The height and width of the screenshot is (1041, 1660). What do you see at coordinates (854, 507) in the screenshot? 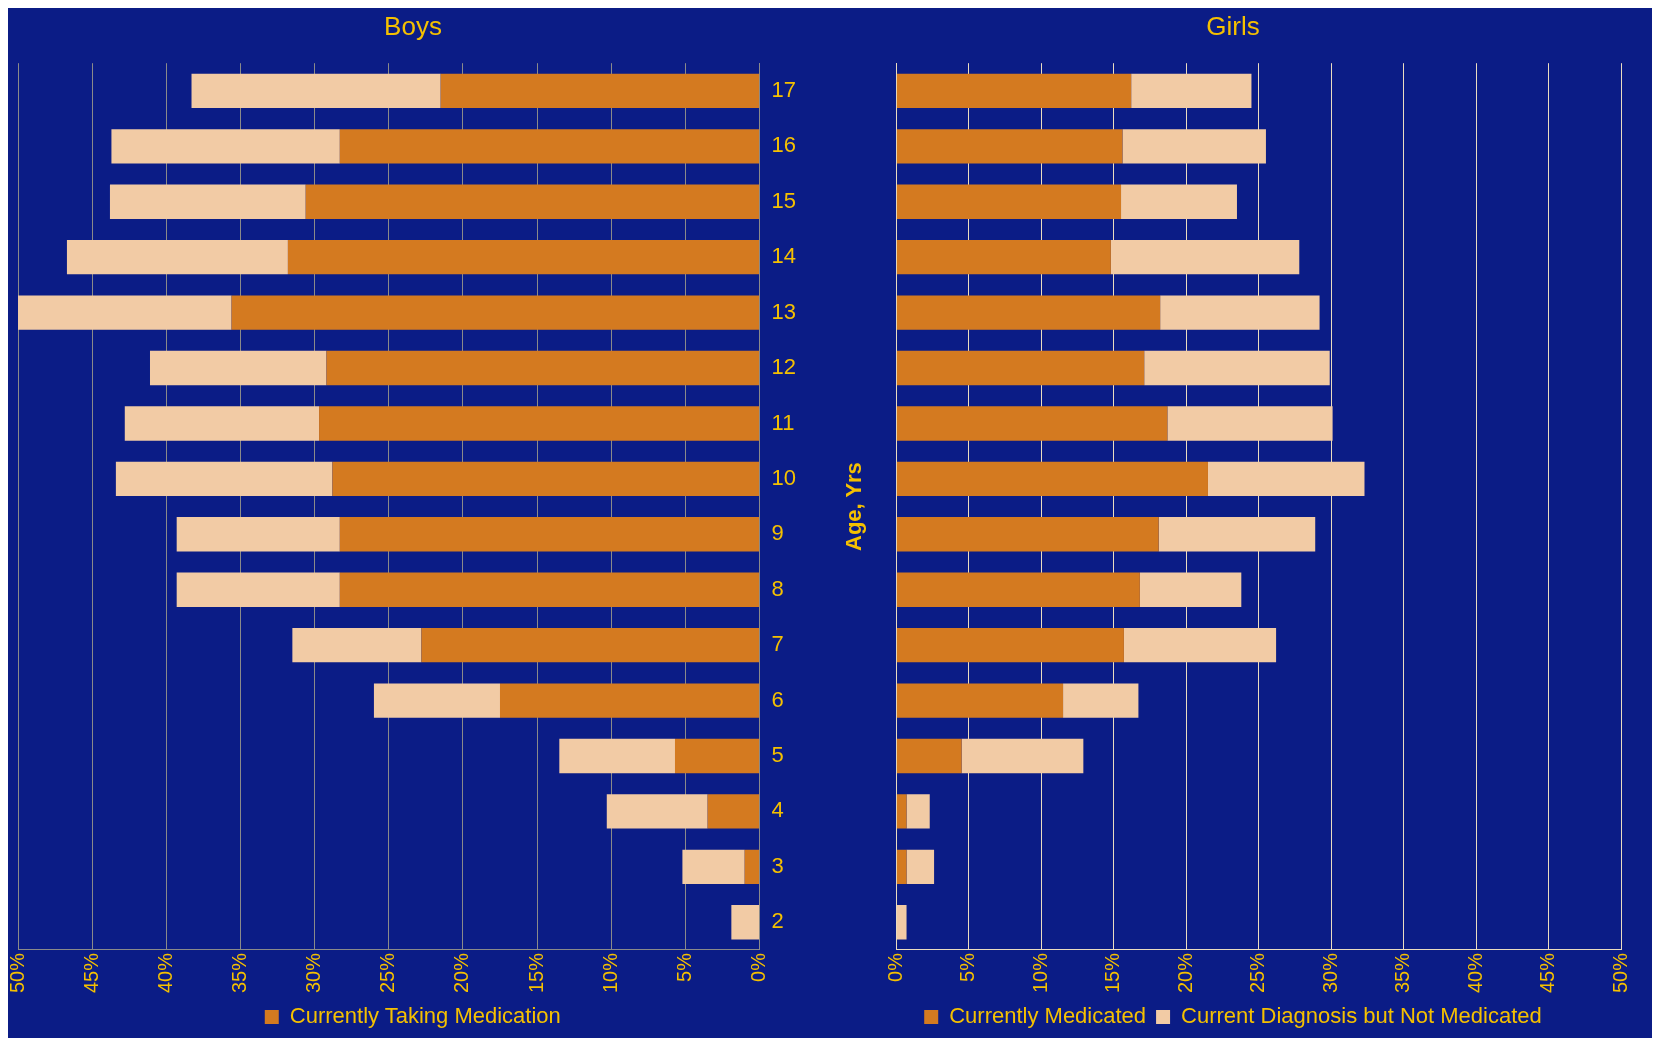
I see `y-axis-title: Age, Yrs` at bounding box center [854, 507].